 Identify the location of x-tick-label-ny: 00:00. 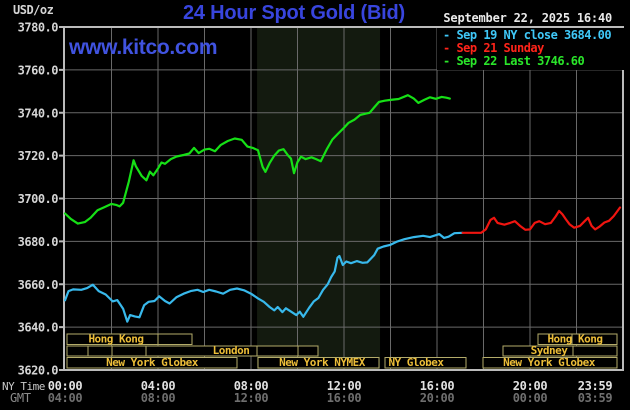
(65, 386).